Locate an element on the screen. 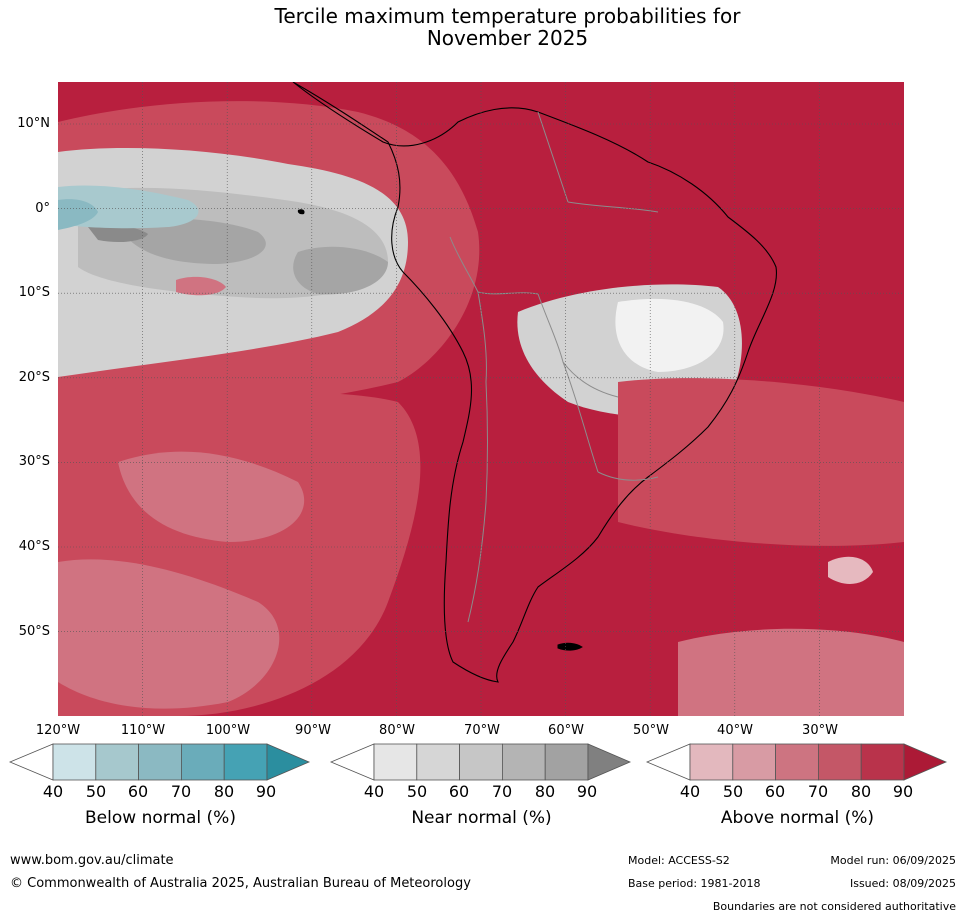  legend-above-tick-60: 60 is located at coordinates (775, 791).